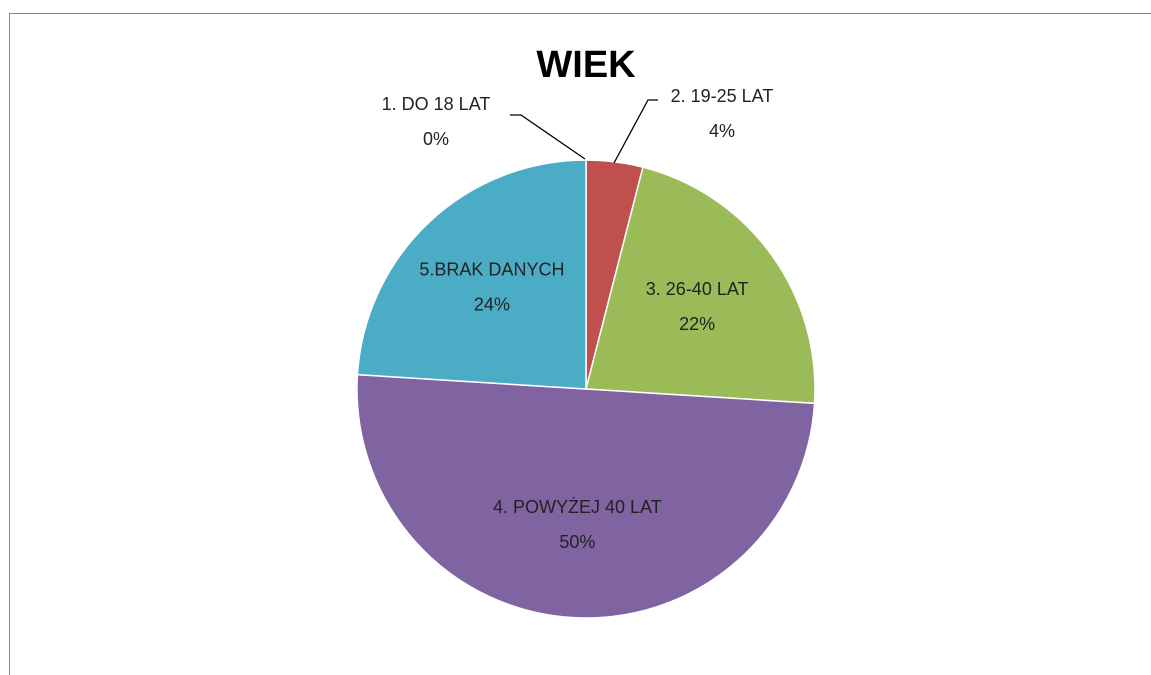 This screenshot has width=1151, height=675. I want to click on slice-value-label: 4%, so click(722, 131).